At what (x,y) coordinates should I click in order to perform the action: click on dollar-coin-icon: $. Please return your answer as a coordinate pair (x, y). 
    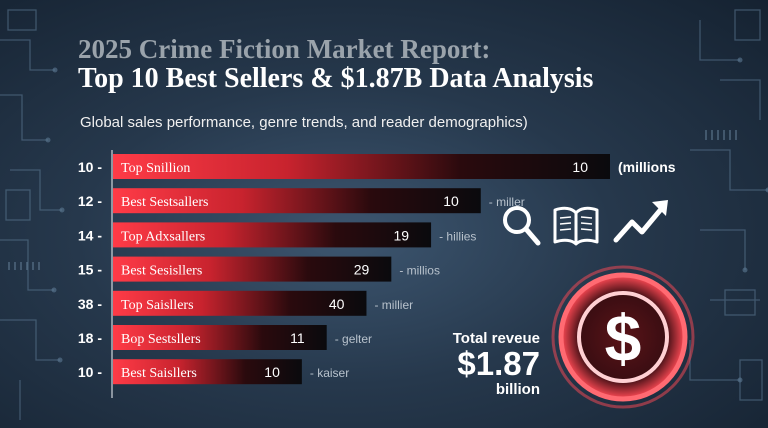
    Looking at the image, I should click on (623, 337).